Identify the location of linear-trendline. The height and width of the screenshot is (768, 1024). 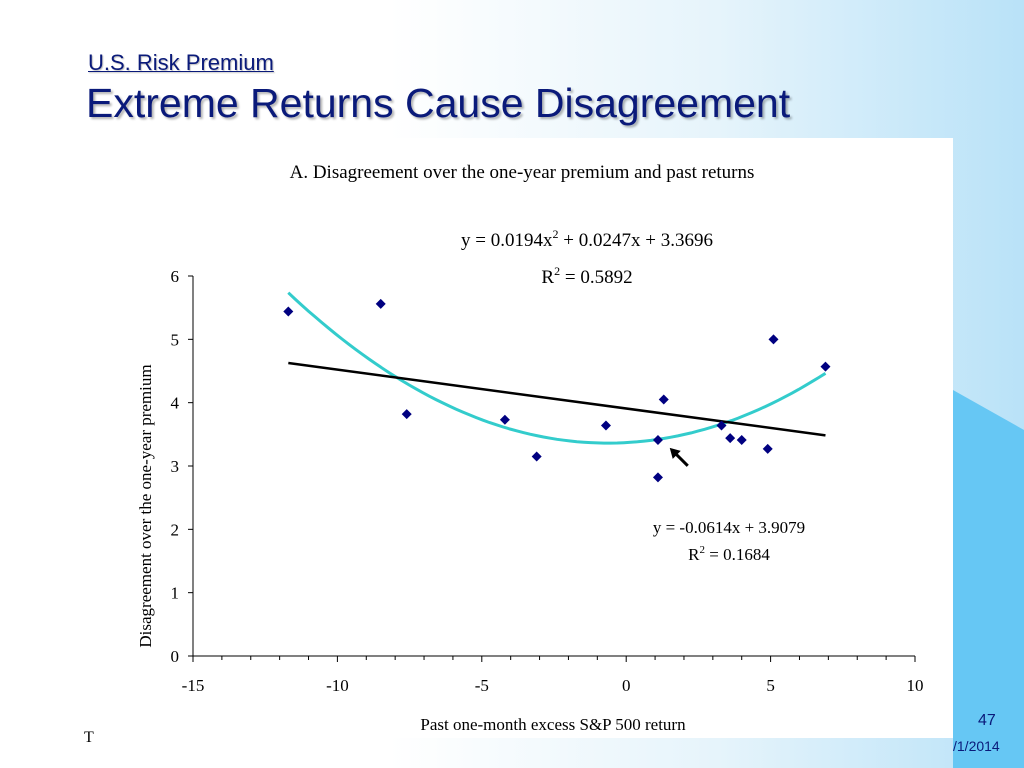
(557, 399).